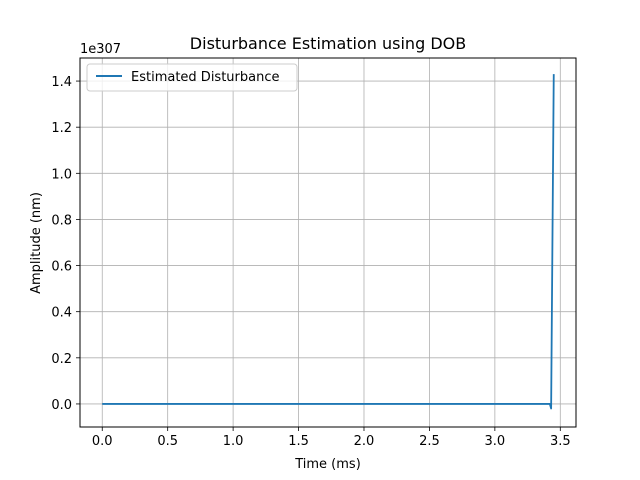 This screenshot has width=640, height=480. I want to click on x-tick-label: 1.5, so click(298, 441).